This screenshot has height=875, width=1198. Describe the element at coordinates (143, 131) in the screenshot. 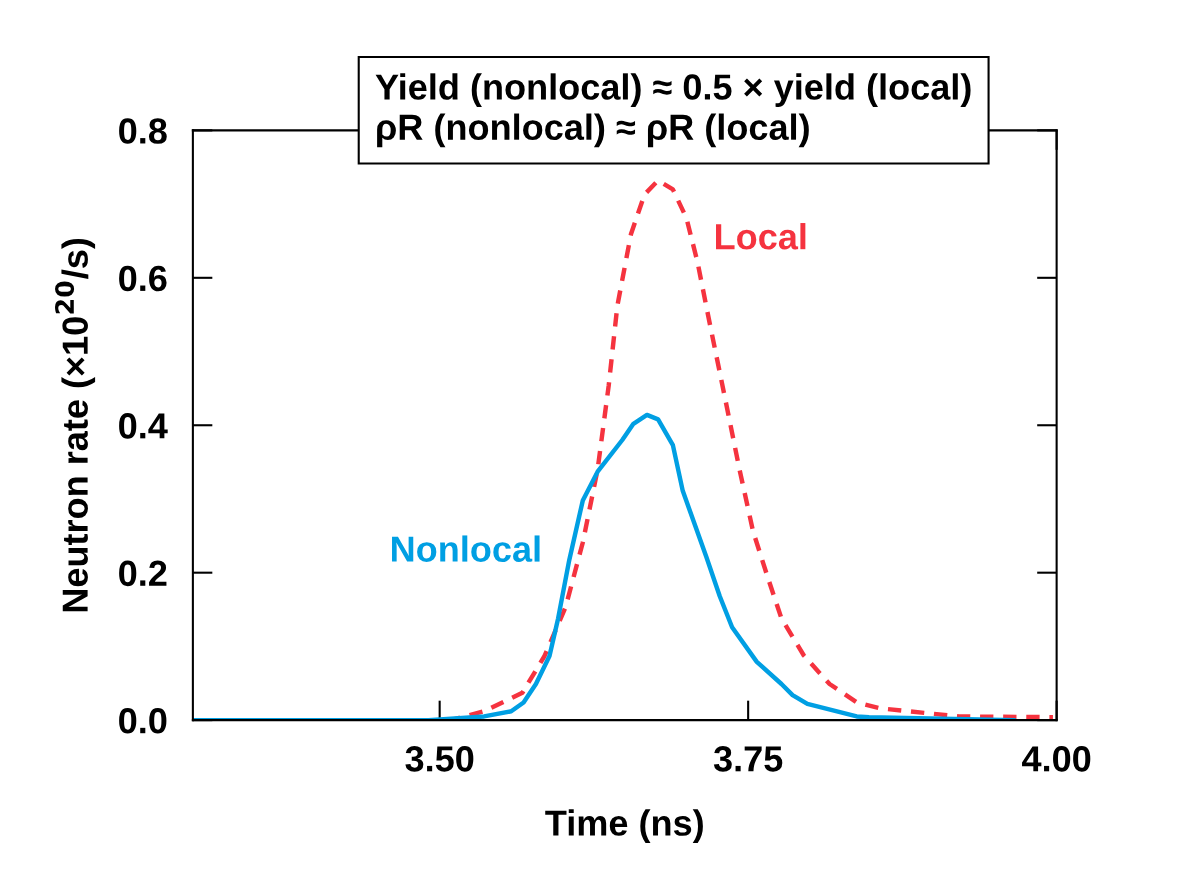

I see `y-tick-label: 0.8` at that location.